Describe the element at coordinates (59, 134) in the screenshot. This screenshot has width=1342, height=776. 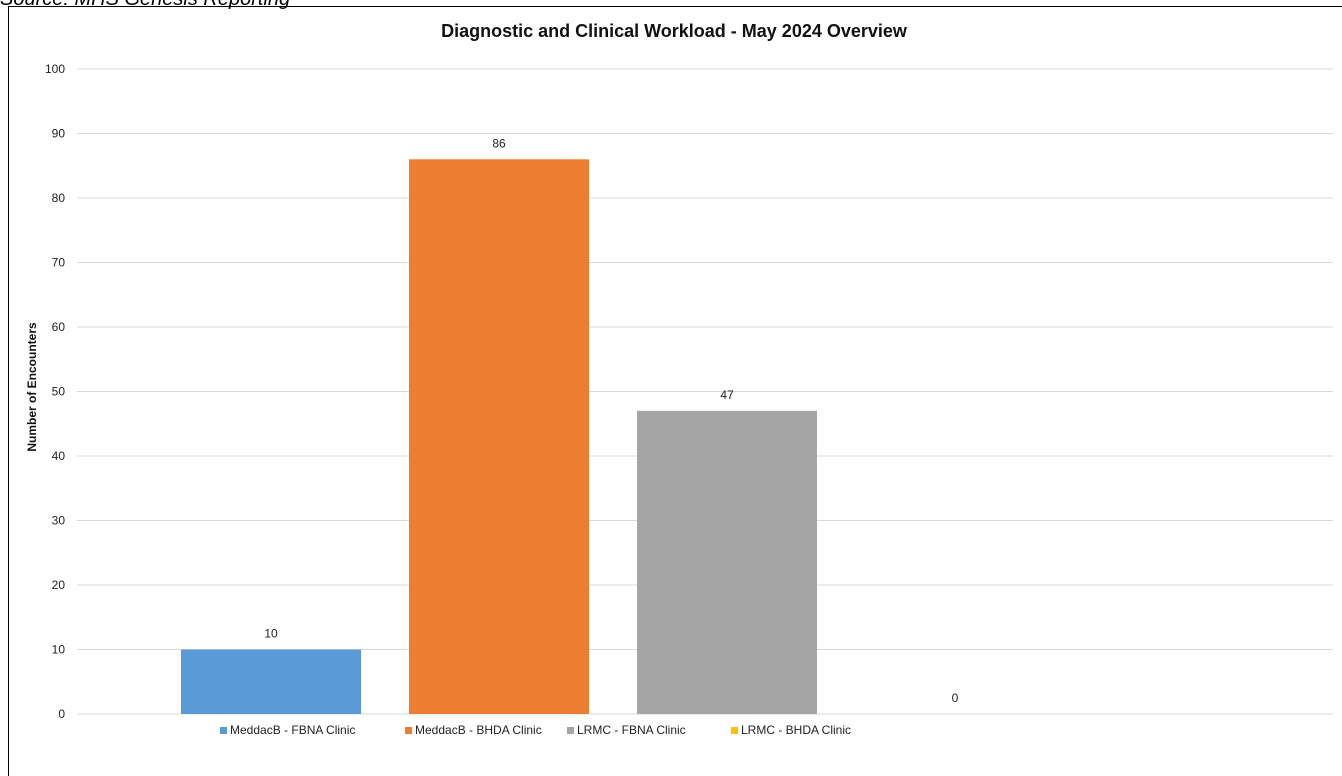
I see `y-tick-label: 90` at that location.